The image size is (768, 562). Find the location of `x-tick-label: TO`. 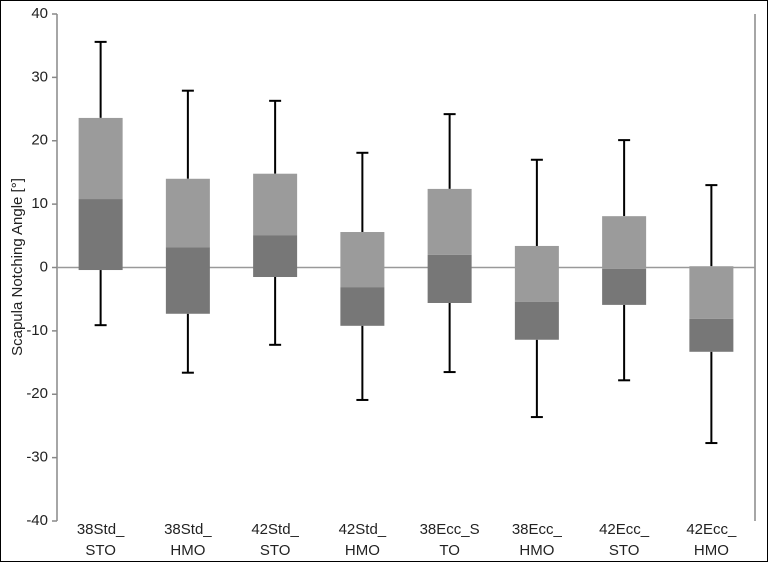

x-tick-label: TO is located at coordinates (449, 550).